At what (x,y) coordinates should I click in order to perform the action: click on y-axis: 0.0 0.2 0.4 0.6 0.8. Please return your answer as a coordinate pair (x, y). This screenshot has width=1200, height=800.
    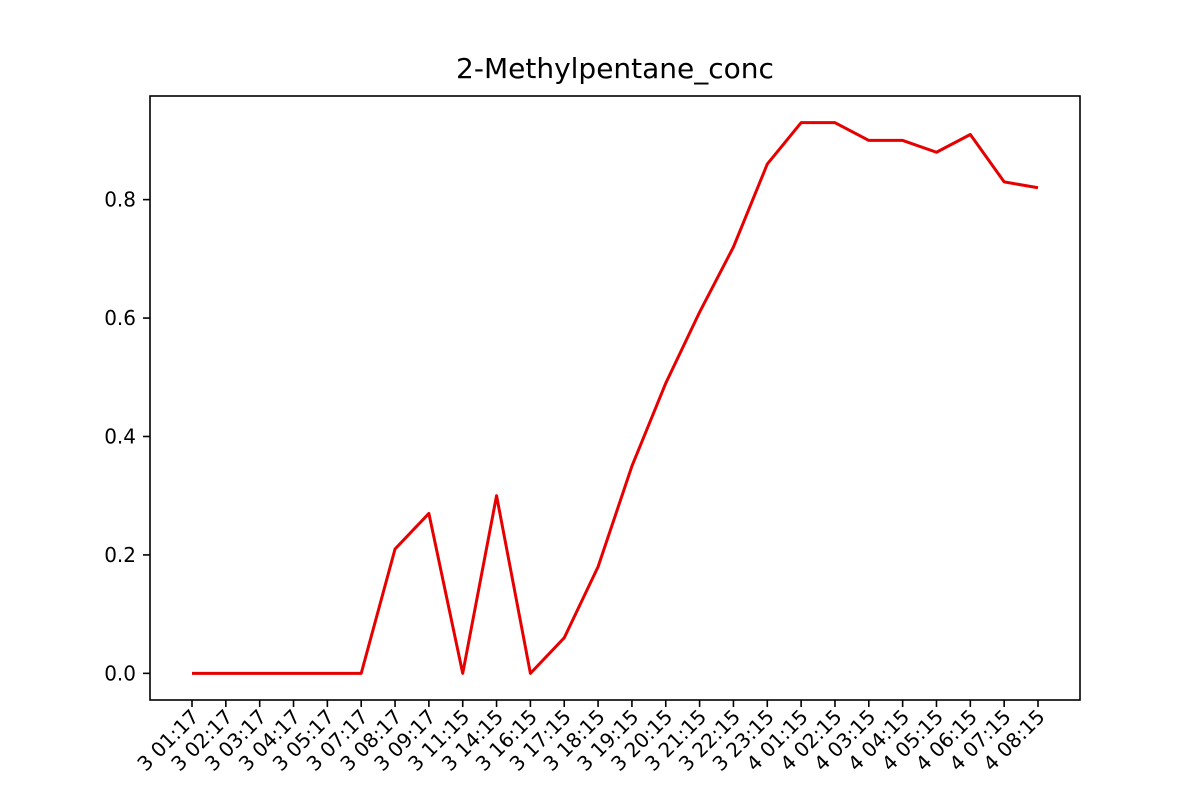
    Looking at the image, I should click on (127, 436).